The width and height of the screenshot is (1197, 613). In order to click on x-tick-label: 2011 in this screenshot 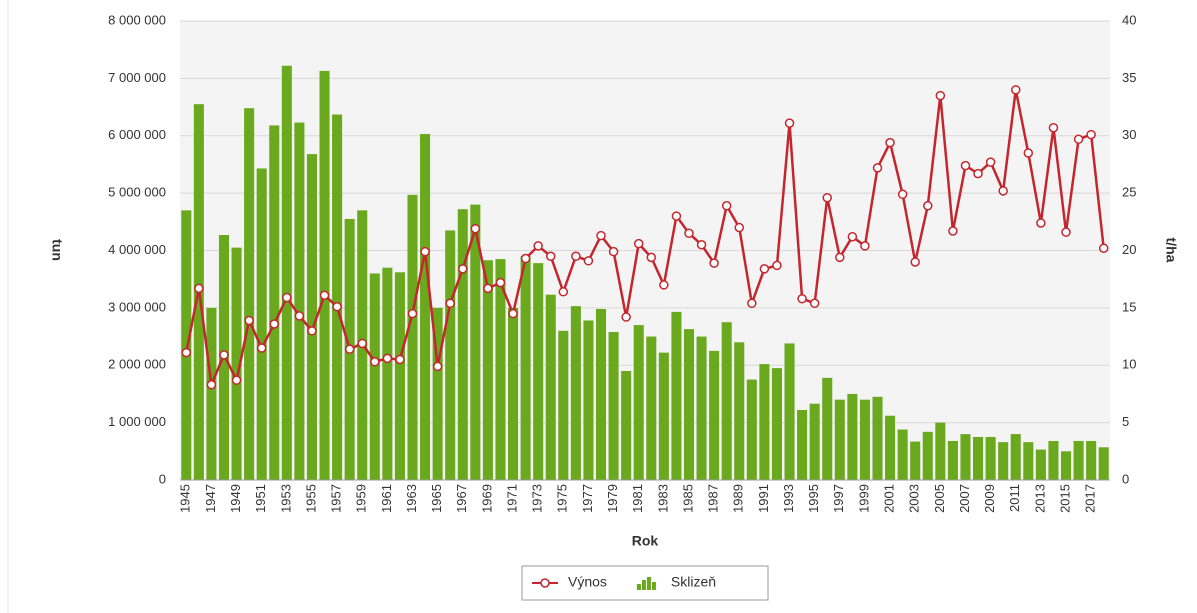, I will do `click(1014, 498)`.